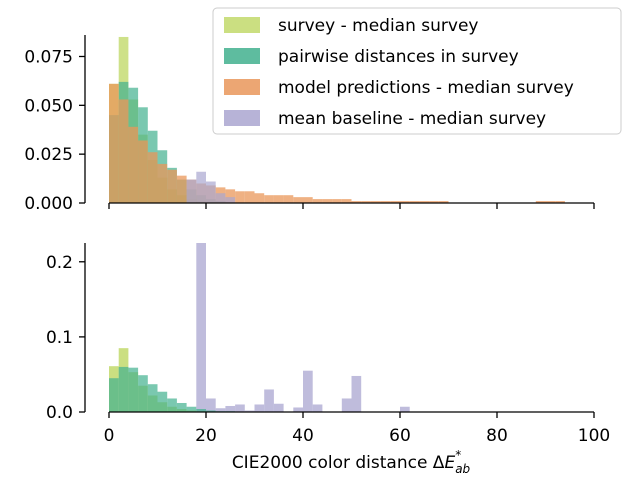 The image size is (624, 477). I want to click on legend-label-survey-median-survey: survey - median survey, so click(378, 26).